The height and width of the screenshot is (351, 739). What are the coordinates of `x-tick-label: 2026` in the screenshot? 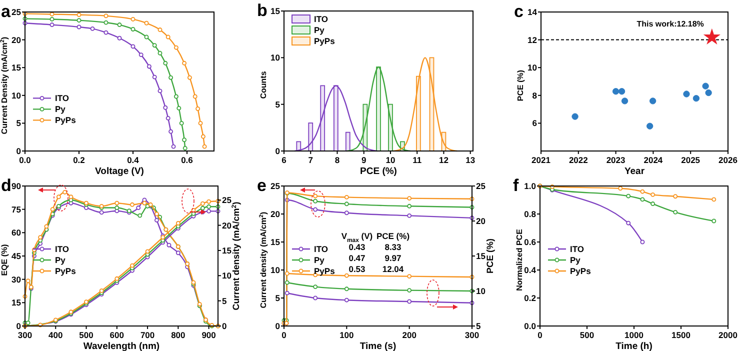 It's located at (728, 160).